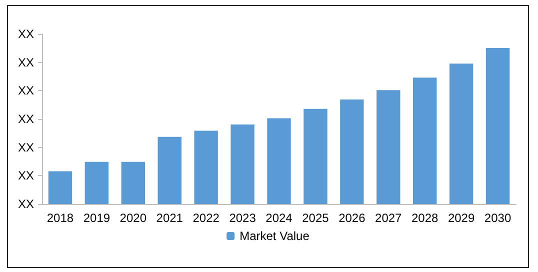 This screenshot has width=538, height=272. Describe the element at coordinates (275, 236) in the screenshot. I see `legend-label: Market Value` at that location.